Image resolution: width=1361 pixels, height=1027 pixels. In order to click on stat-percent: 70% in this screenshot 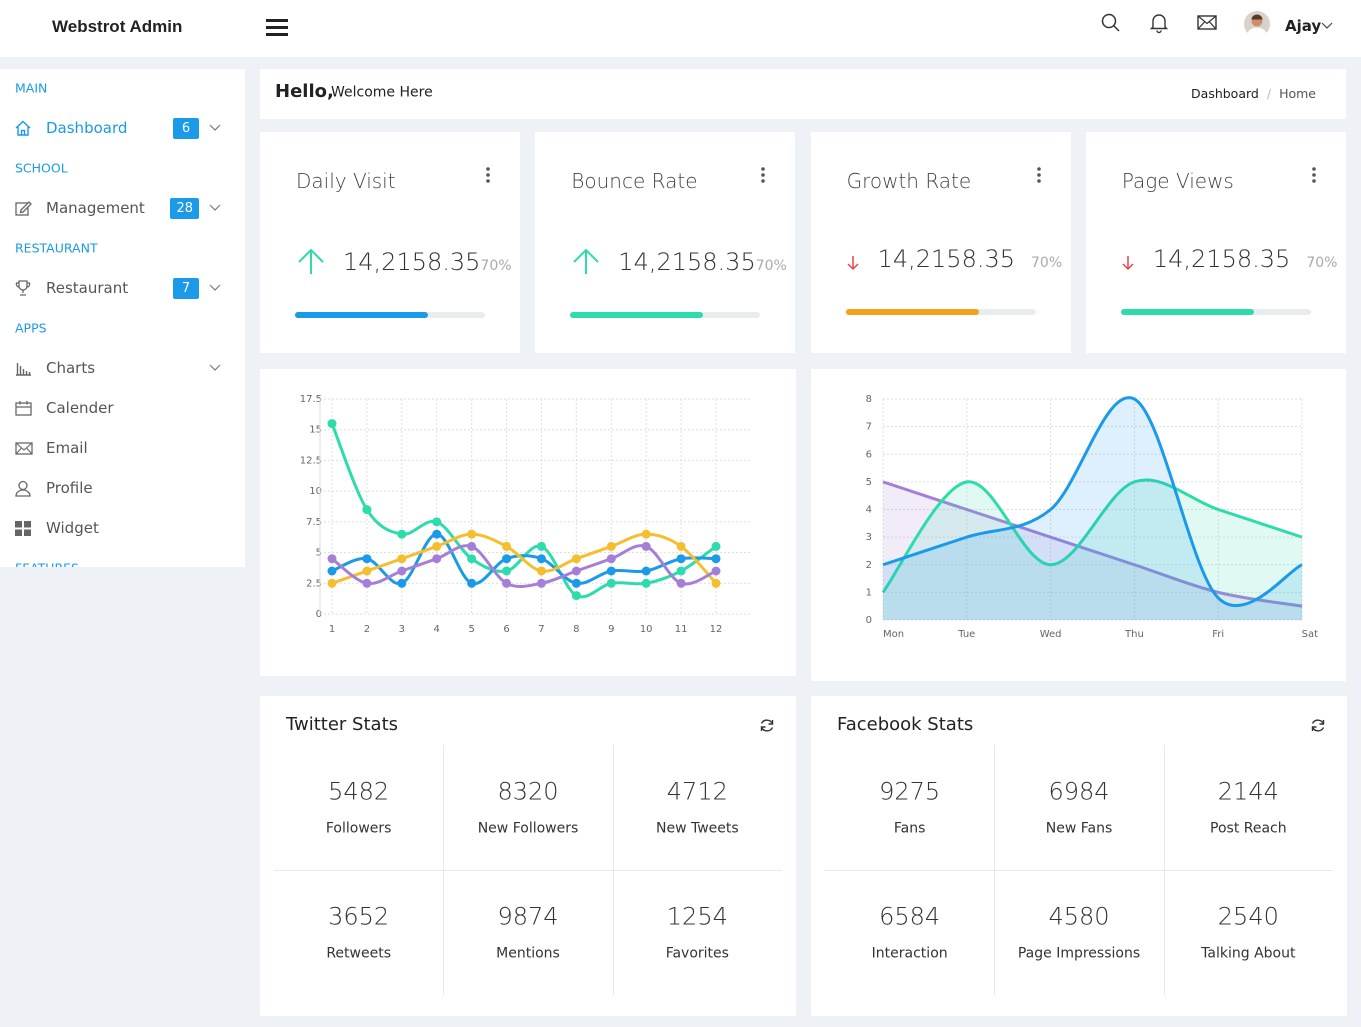, I will do `click(1047, 263)`.